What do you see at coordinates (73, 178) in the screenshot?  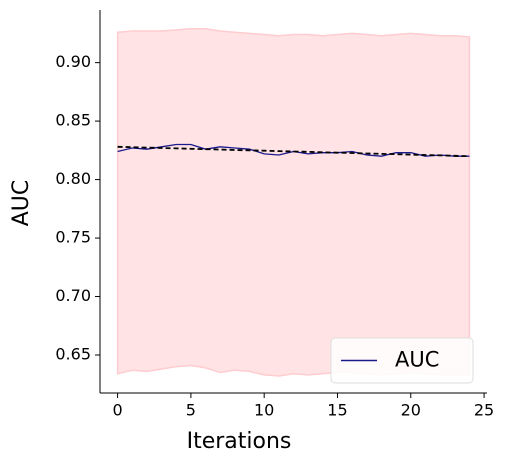 I see `y-tick-label: 0.80` at bounding box center [73, 178].